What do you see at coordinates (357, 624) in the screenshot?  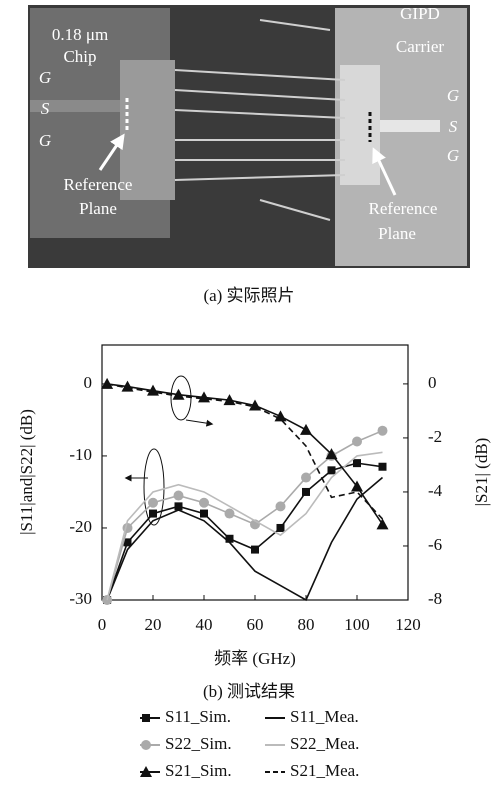 I see `x-tick-label: 100` at bounding box center [357, 624].